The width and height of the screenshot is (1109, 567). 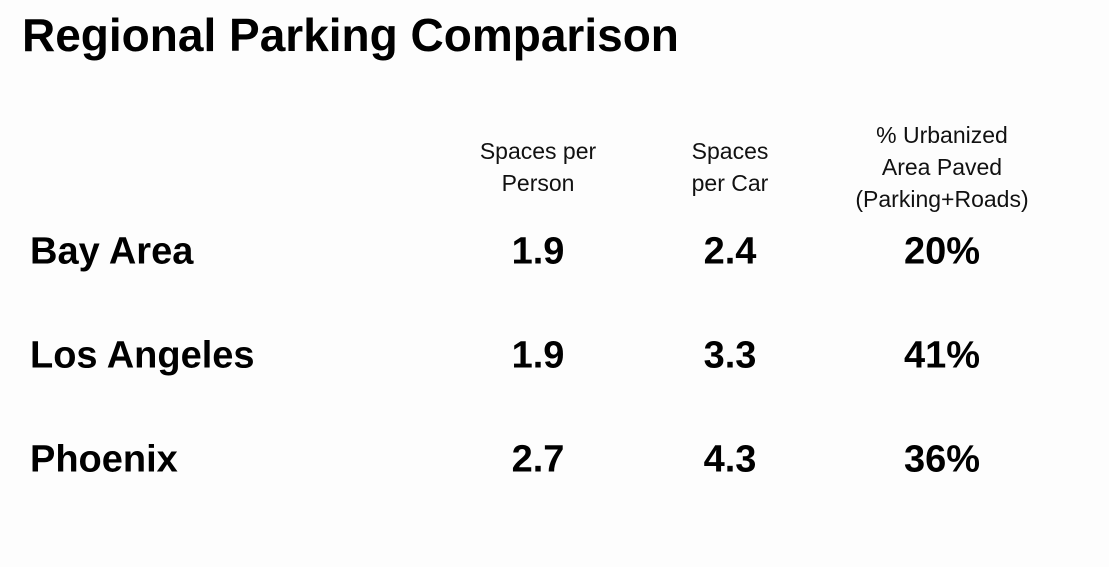 I want to click on column-header: % Urbanized Area Paved (Parking+Roads), so click(x=942, y=167).